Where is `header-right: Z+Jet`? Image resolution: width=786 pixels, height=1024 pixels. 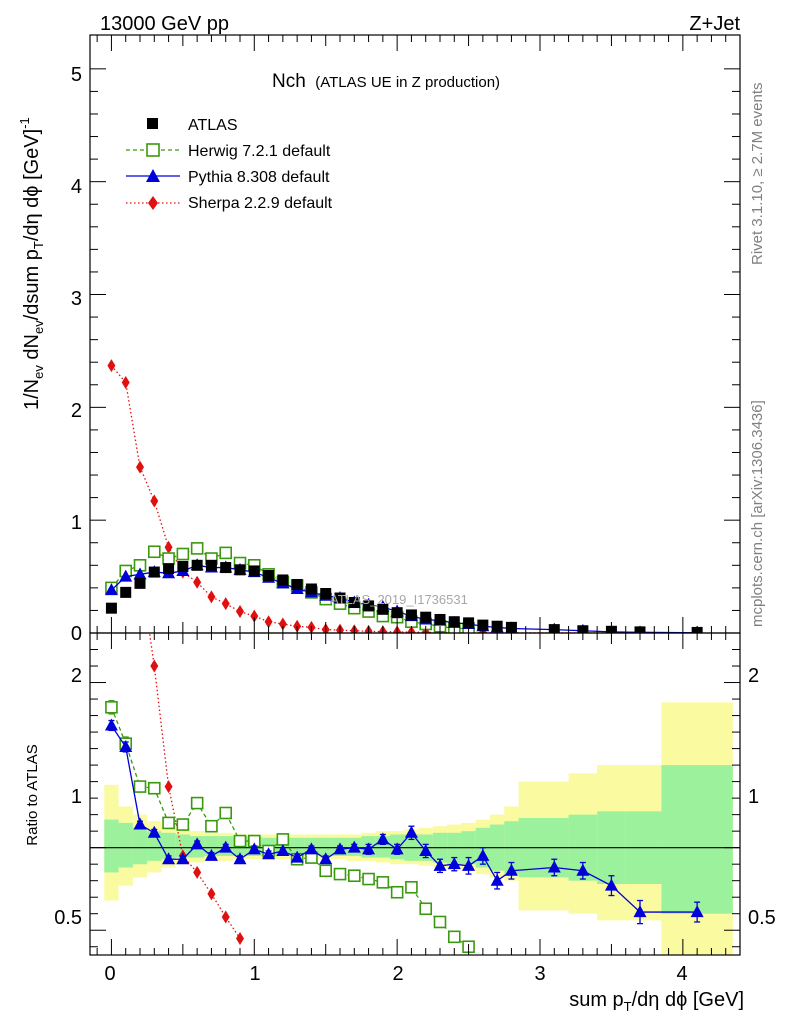
header-right: Z+Jet is located at coordinates (714, 24).